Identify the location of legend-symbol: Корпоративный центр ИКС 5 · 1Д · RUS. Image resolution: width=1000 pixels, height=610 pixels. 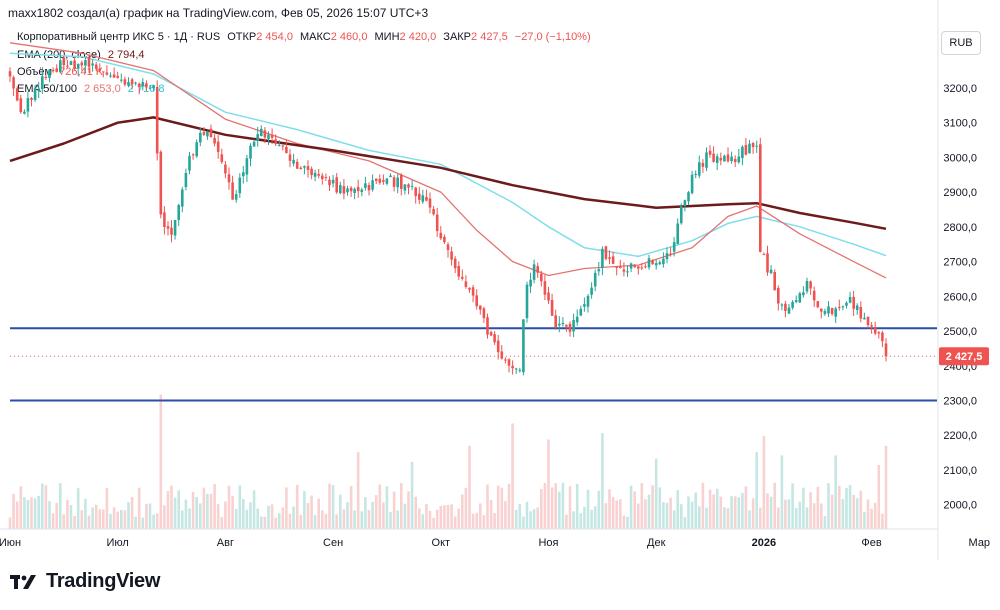
(119, 37).